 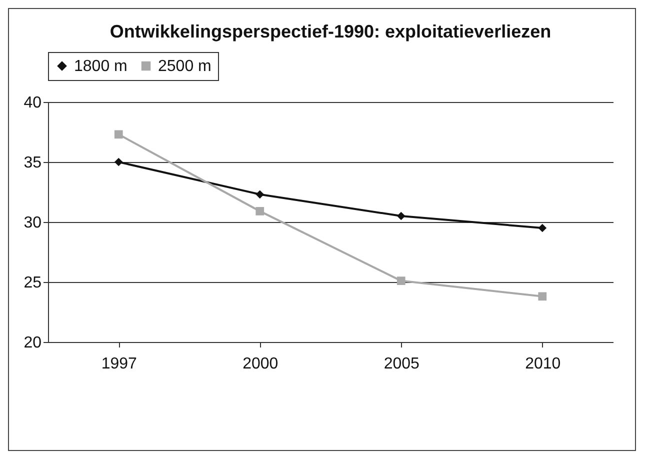 What do you see at coordinates (543, 364) in the screenshot?
I see `x-tick-label: 2010` at bounding box center [543, 364].